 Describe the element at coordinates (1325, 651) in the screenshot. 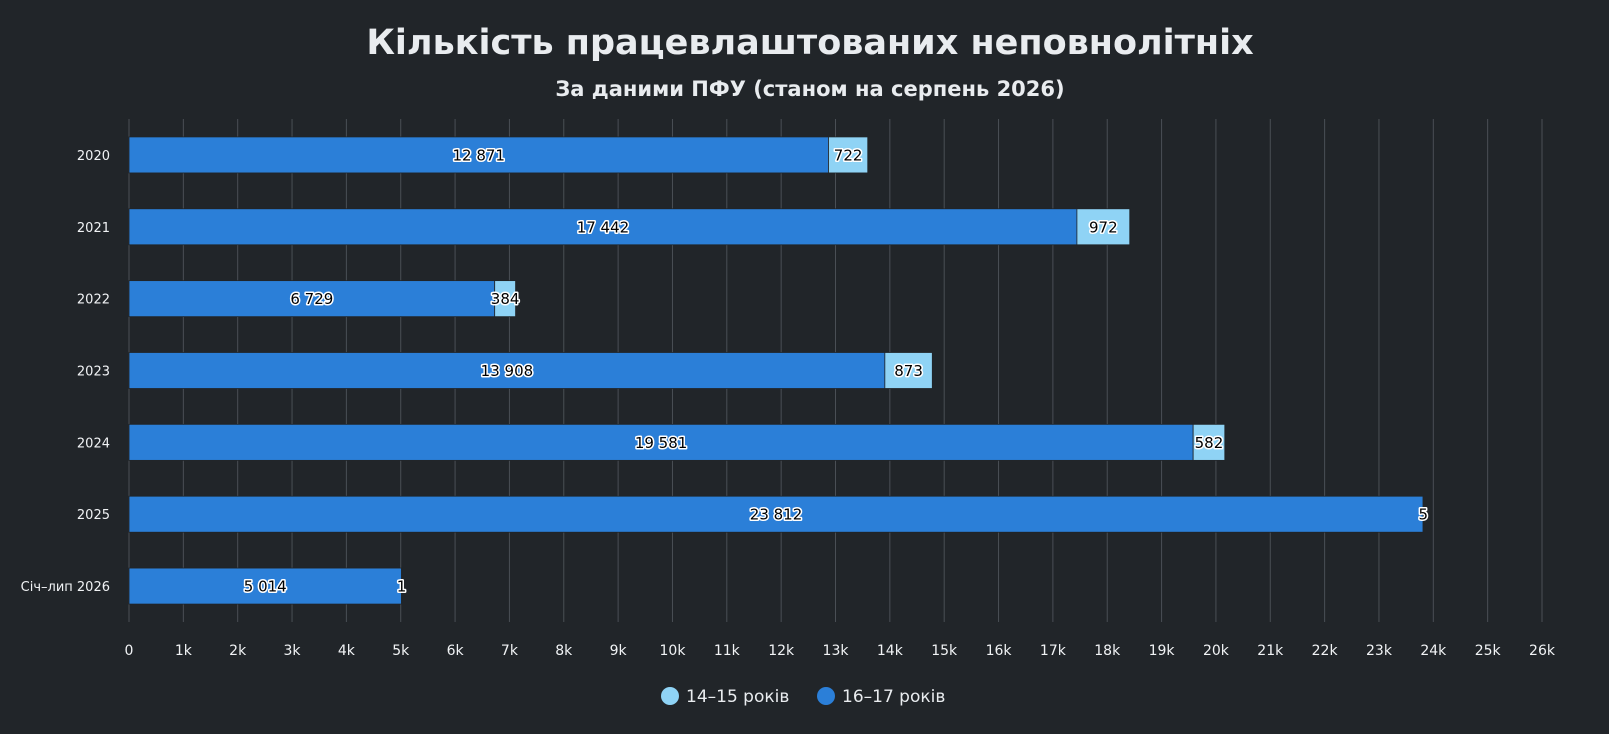

I see `x-tick-label: 22k` at that location.